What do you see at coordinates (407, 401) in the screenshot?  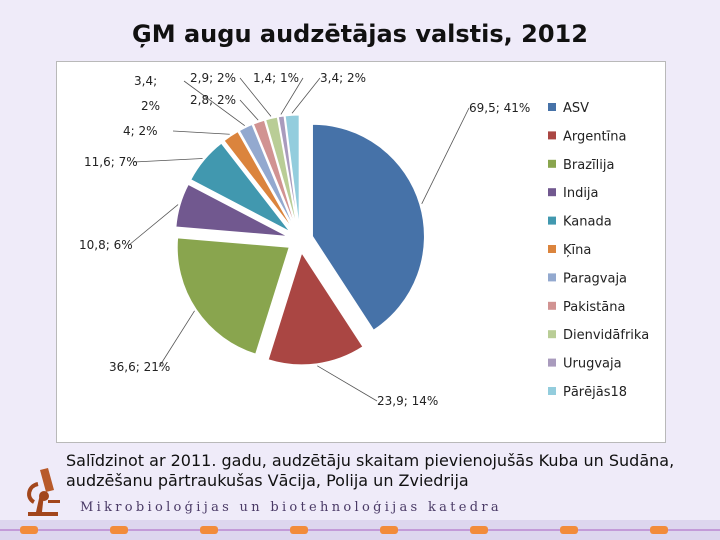 I see `data-label: 23,9; 14%` at bounding box center [407, 401].